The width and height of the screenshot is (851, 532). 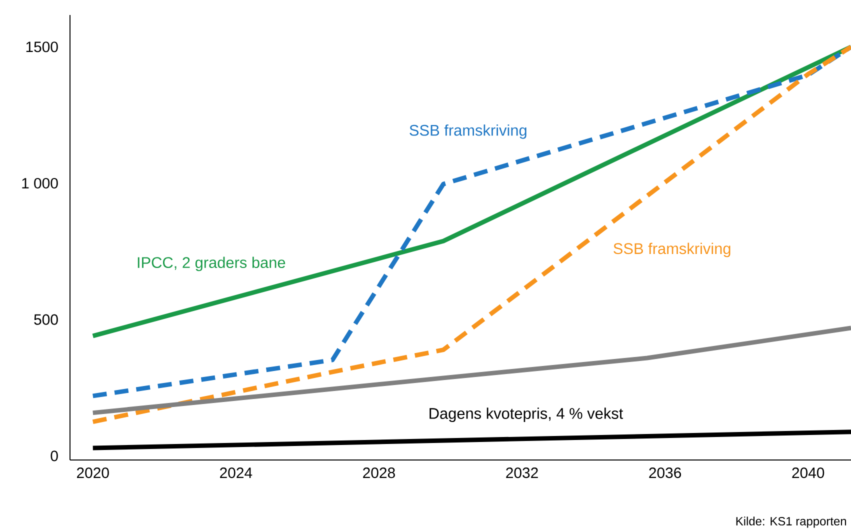 What do you see at coordinates (212, 264) in the screenshot?
I see `series-label: IPCC, 2 graders bane` at bounding box center [212, 264].